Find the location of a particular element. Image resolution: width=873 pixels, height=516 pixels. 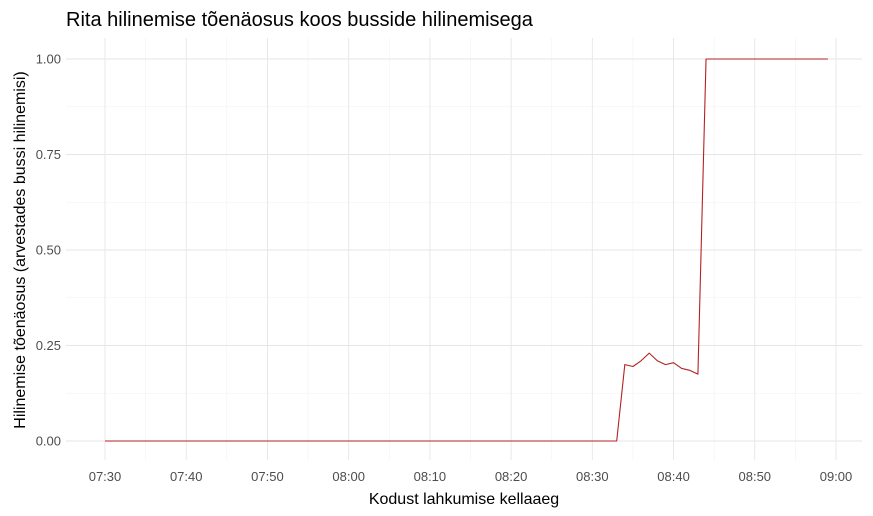

y-tick-label: 0.00 is located at coordinates (48, 441).